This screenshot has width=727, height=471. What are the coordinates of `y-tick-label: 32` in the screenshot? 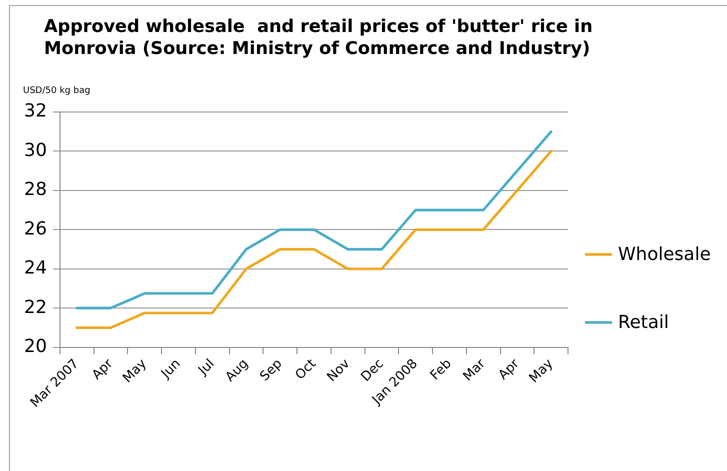 It's located at (35, 111).